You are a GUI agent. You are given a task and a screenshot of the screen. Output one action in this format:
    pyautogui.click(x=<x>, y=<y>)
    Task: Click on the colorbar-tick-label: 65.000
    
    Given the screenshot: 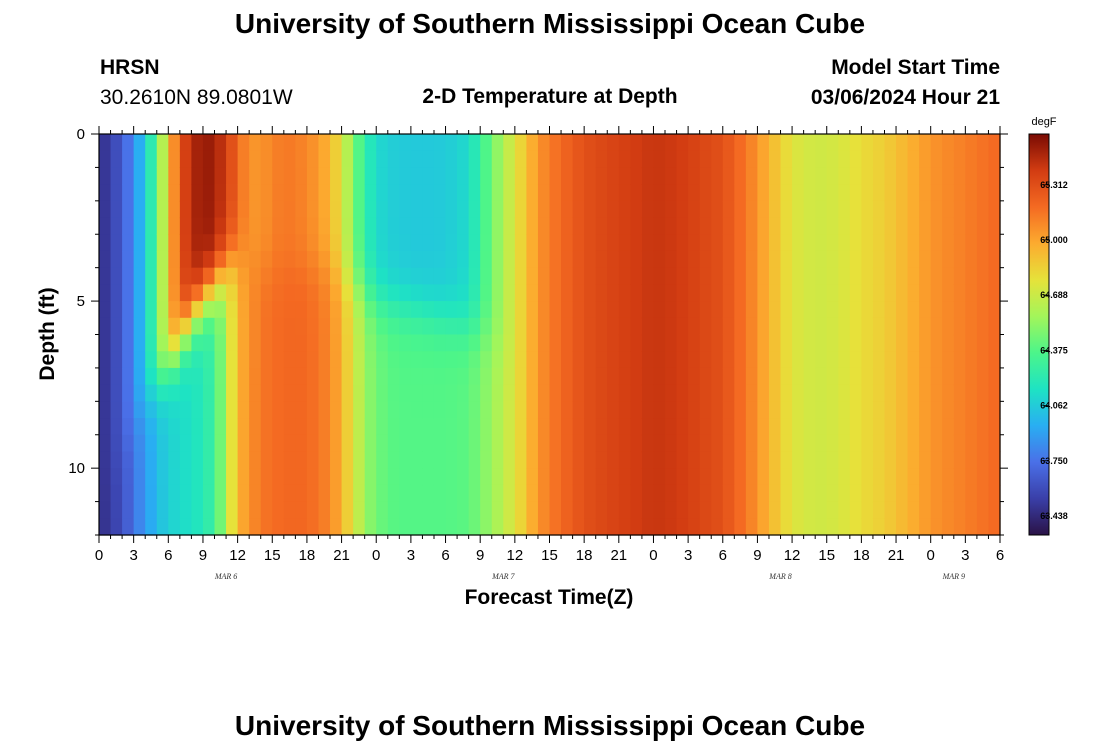 What is the action you would take?
    pyautogui.click(x=1054, y=240)
    